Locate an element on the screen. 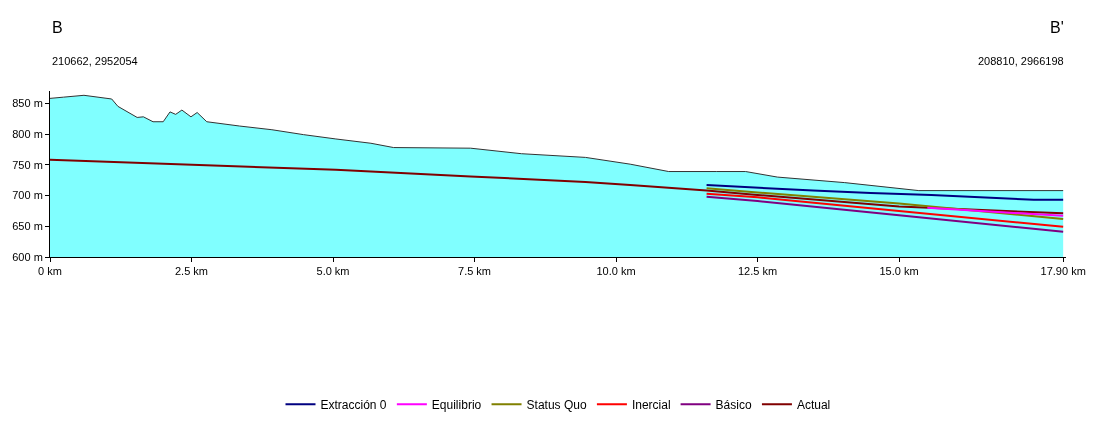  x-tick-label: 17.90 km is located at coordinates (1063, 271).